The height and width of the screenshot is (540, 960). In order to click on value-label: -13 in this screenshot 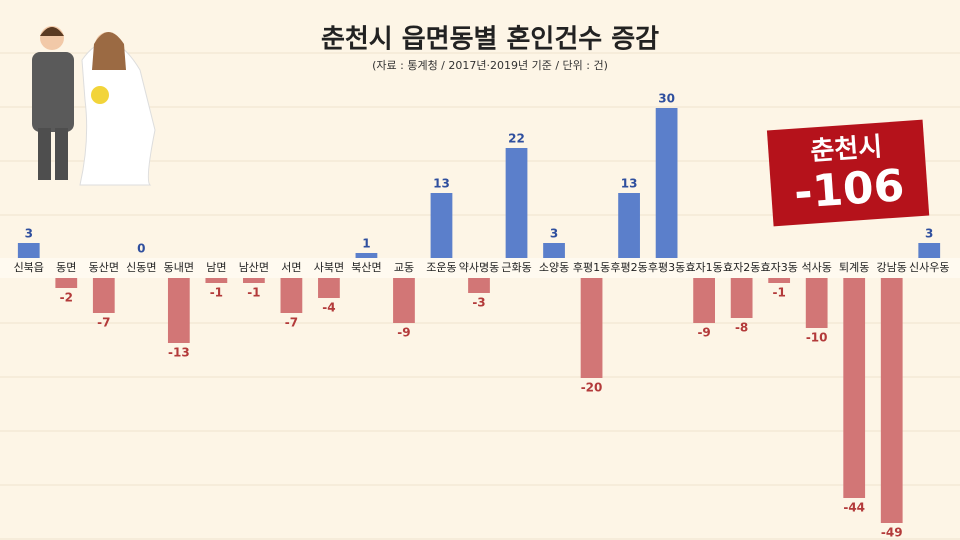, I will do `click(179, 353)`.